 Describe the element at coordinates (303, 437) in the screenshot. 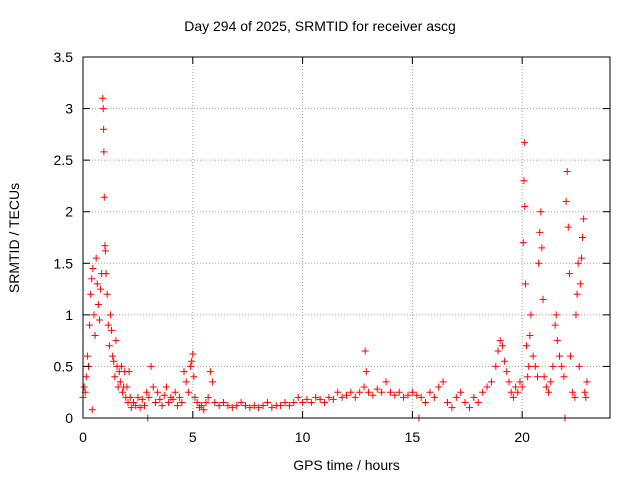

I see `x-tick-label: 10` at that location.